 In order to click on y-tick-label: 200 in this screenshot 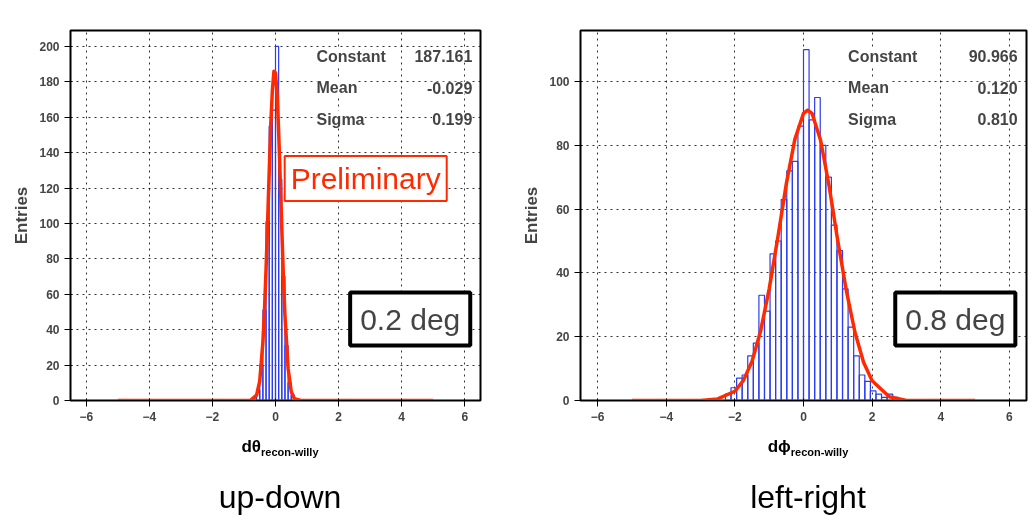, I will do `click(49, 46)`.